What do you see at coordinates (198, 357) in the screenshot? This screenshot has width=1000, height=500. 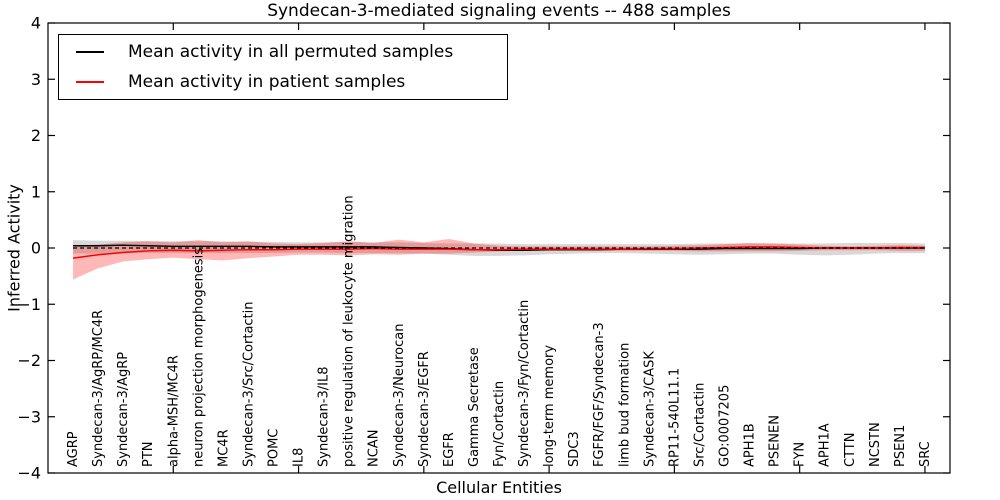 I see `x-category-label: neuron projection morphogenesis` at bounding box center [198, 357].